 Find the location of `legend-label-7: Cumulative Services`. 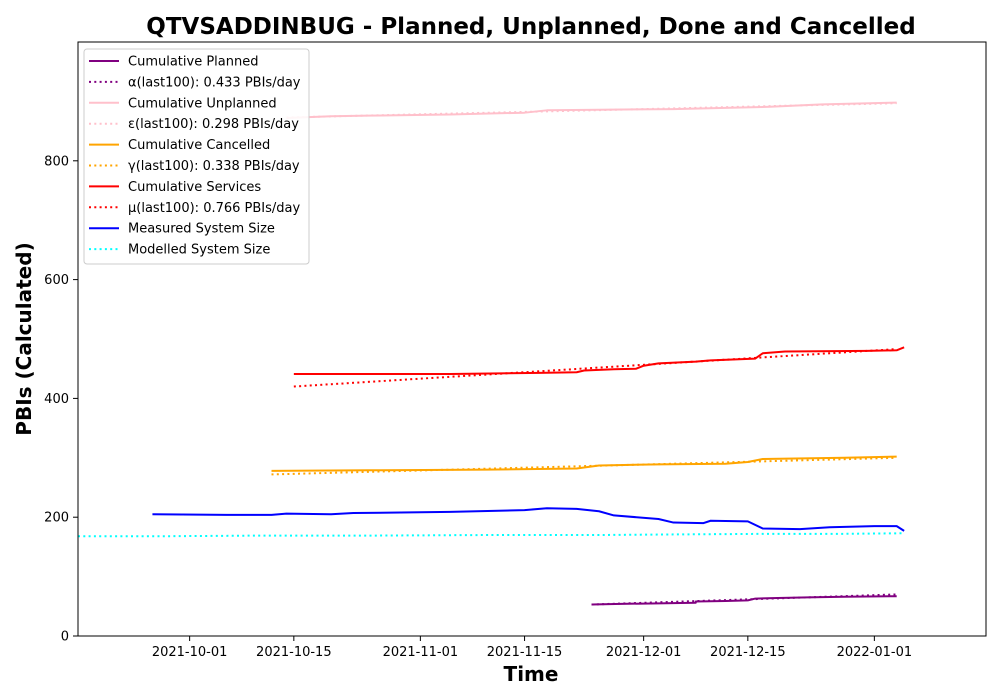

legend-label-7: Cumulative Services is located at coordinates (194, 187).